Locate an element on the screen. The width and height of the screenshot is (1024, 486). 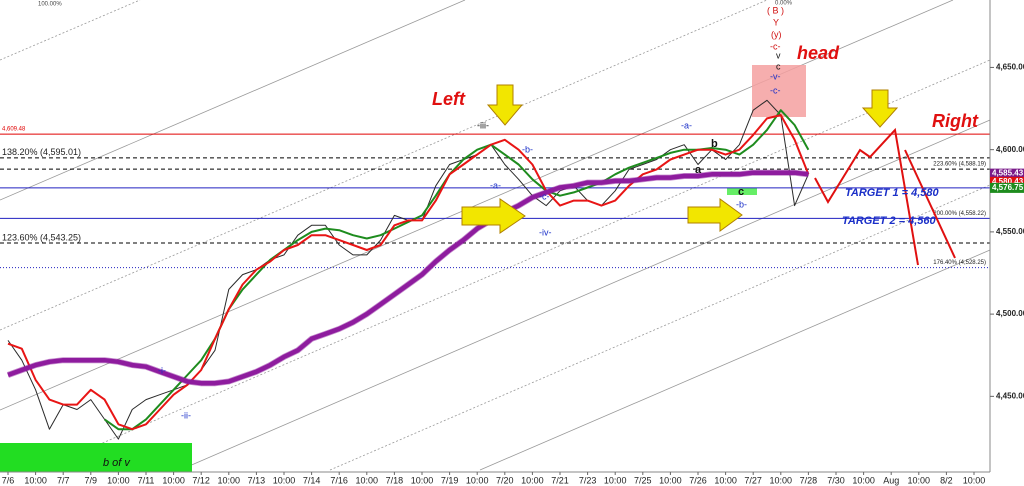
projection is located at coordinates (885, 196).